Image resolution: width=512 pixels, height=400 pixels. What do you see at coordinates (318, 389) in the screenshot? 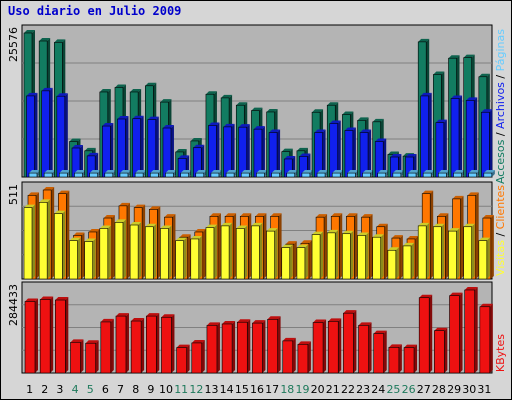
I see `x-tick-label: 20` at bounding box center [318, 389].